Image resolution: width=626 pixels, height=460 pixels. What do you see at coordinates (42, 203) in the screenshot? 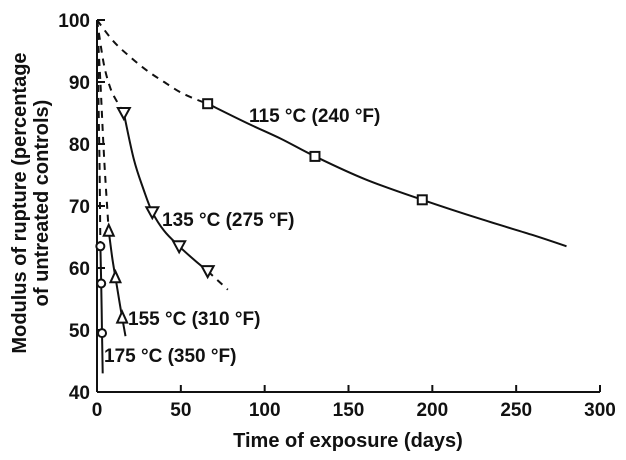
I see `y-axis-title-line-2: of untreated controls)` at bounding box center [42, 203].